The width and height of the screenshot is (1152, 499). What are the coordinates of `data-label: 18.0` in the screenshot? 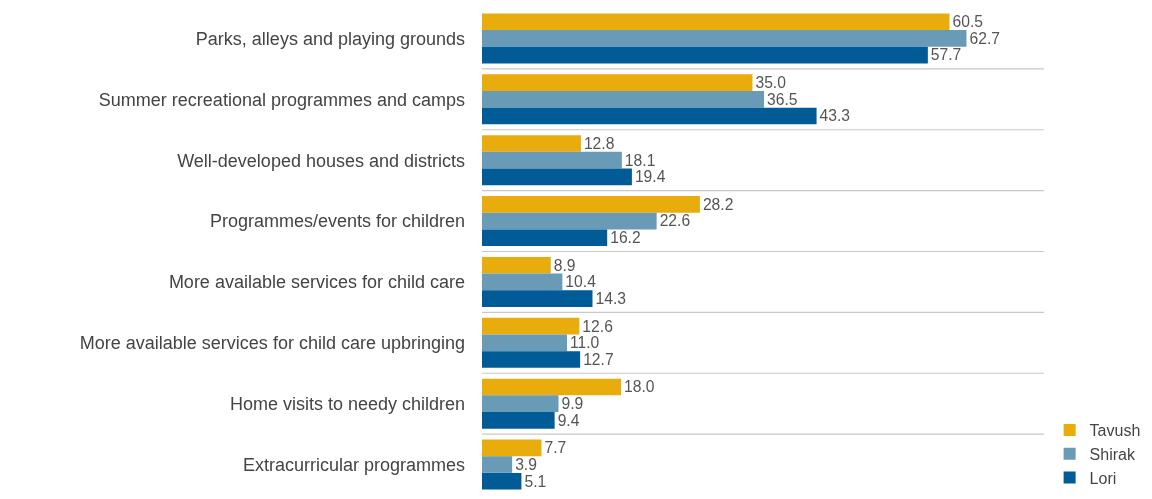 It's located at (639, 387).